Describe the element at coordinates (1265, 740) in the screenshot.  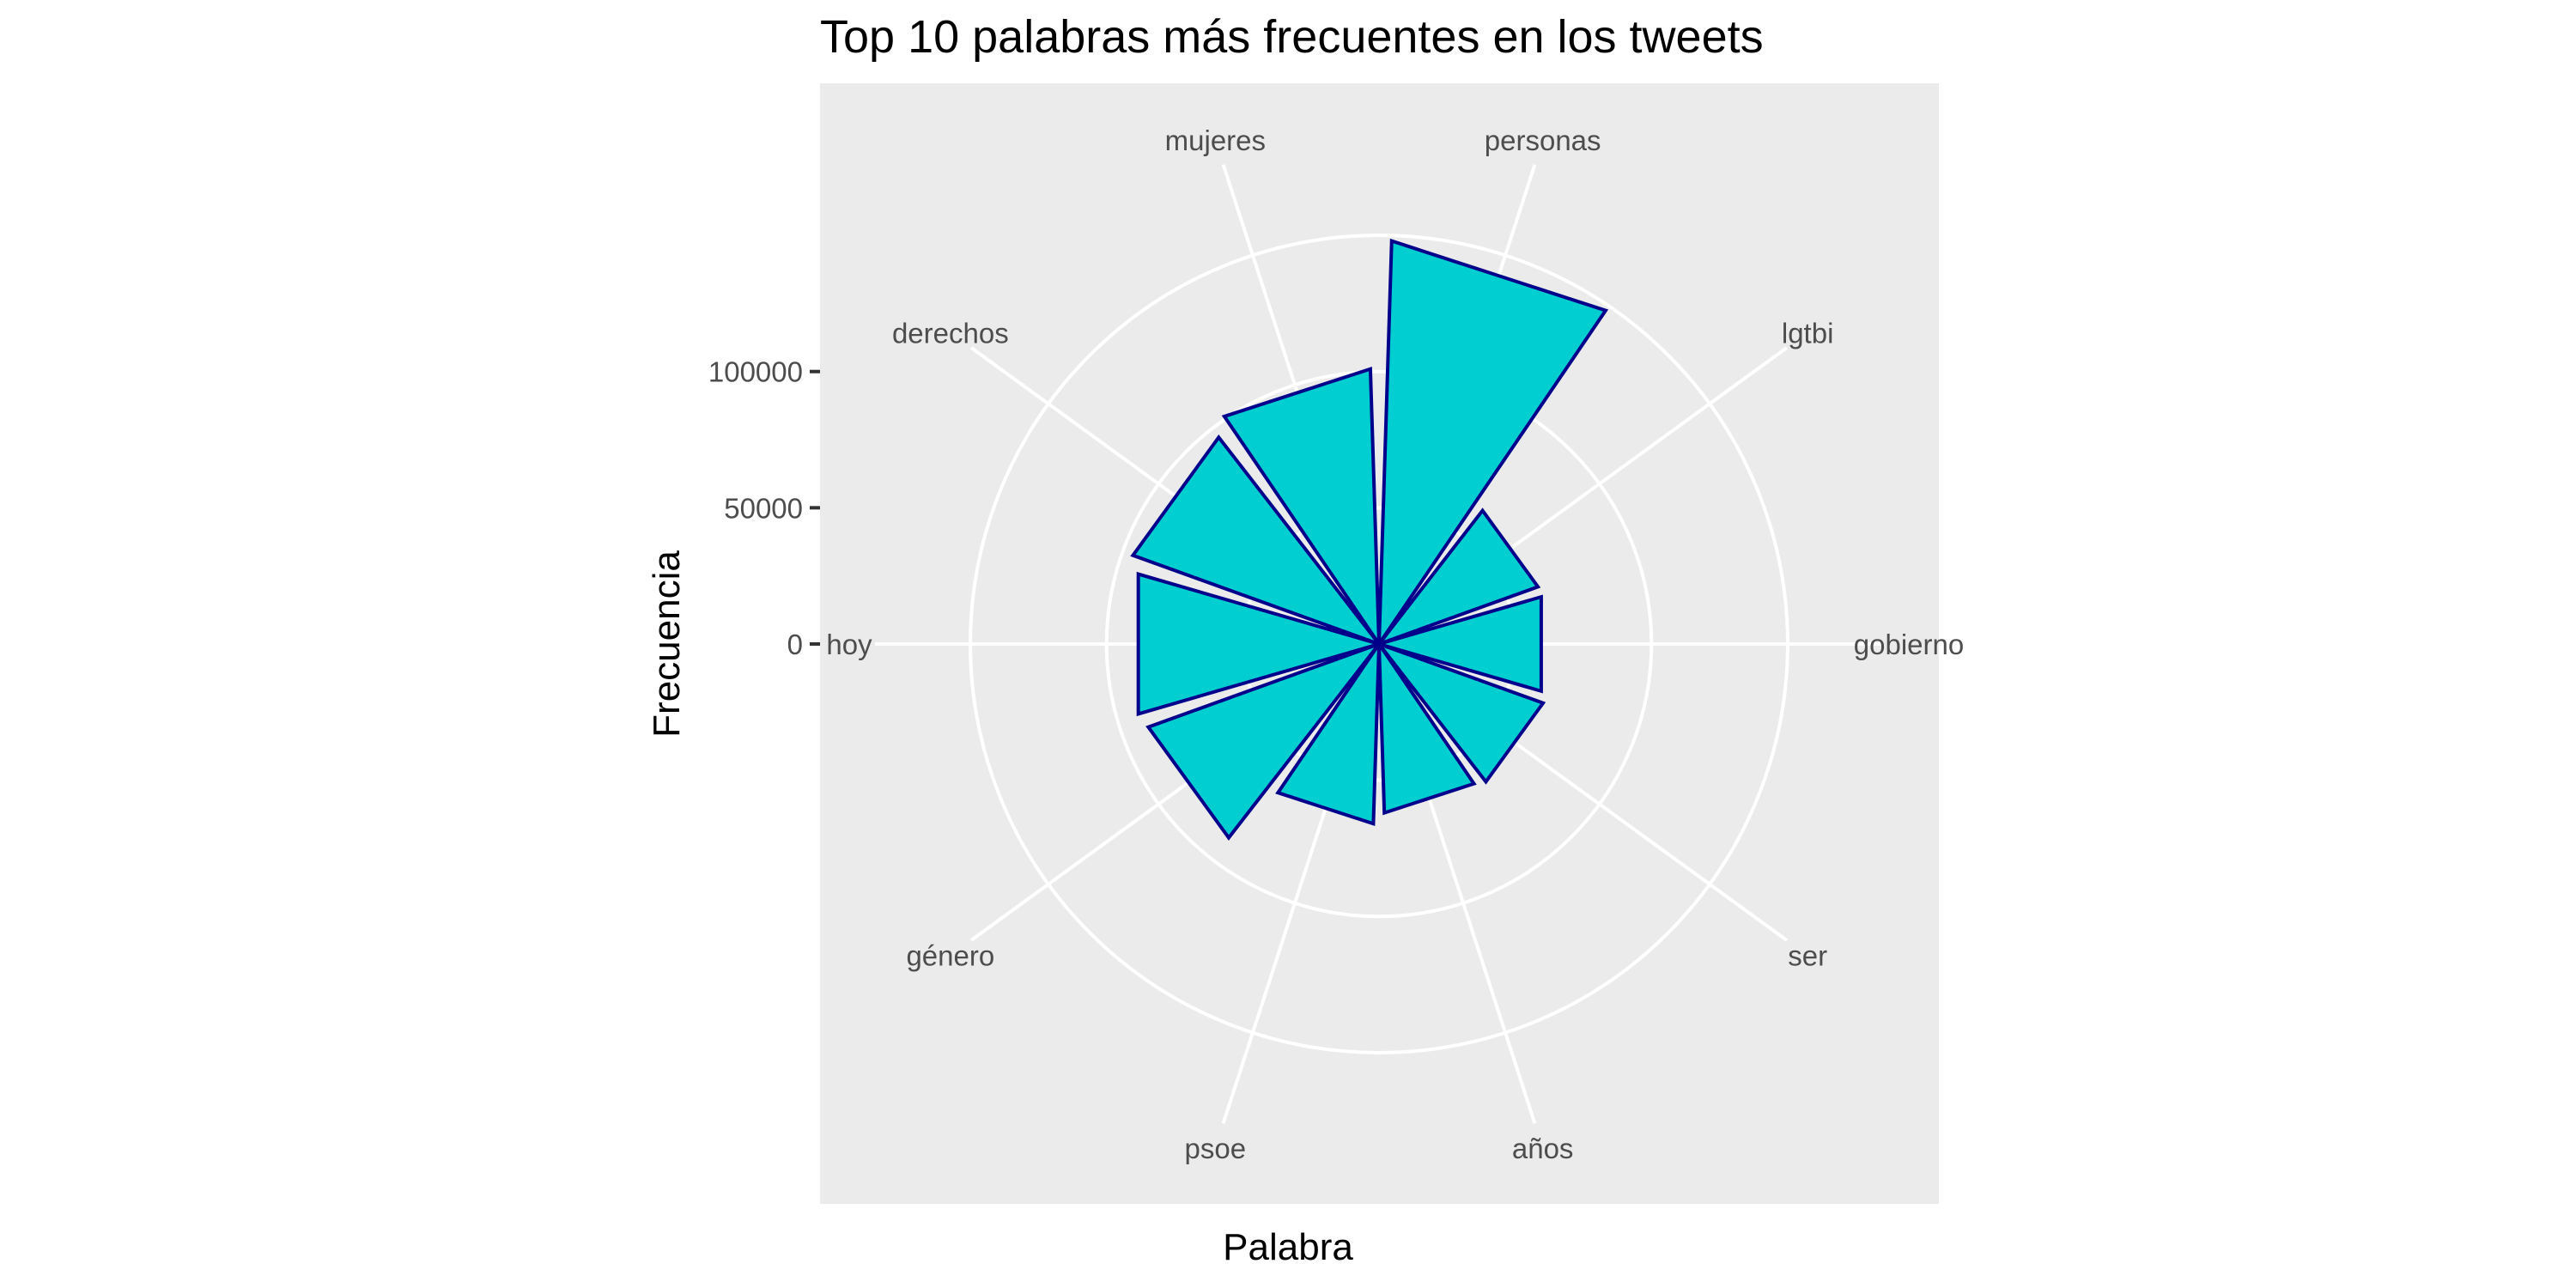
I see `bar-género` at that location.